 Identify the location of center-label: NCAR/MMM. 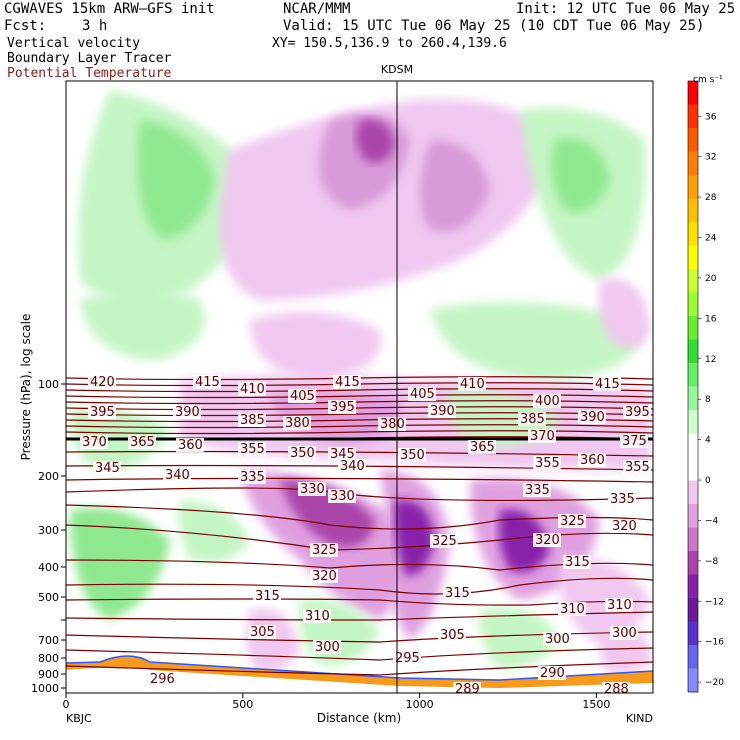
(317, 9).